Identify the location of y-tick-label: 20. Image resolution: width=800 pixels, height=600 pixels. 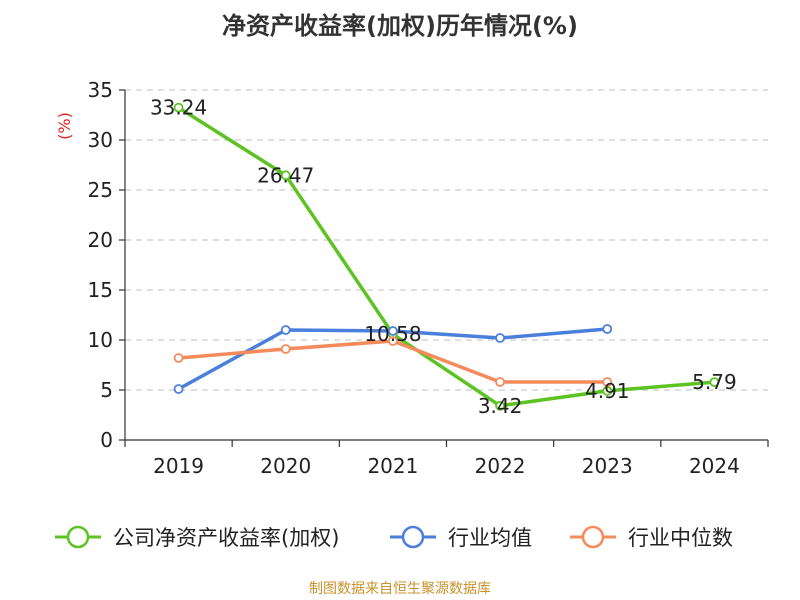
(100, 240).